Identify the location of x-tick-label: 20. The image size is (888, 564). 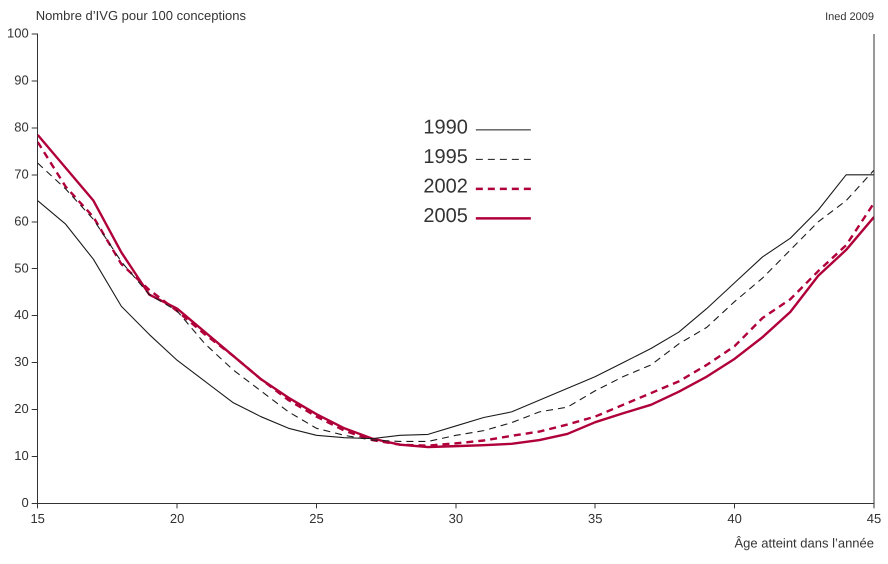
(177, 518).